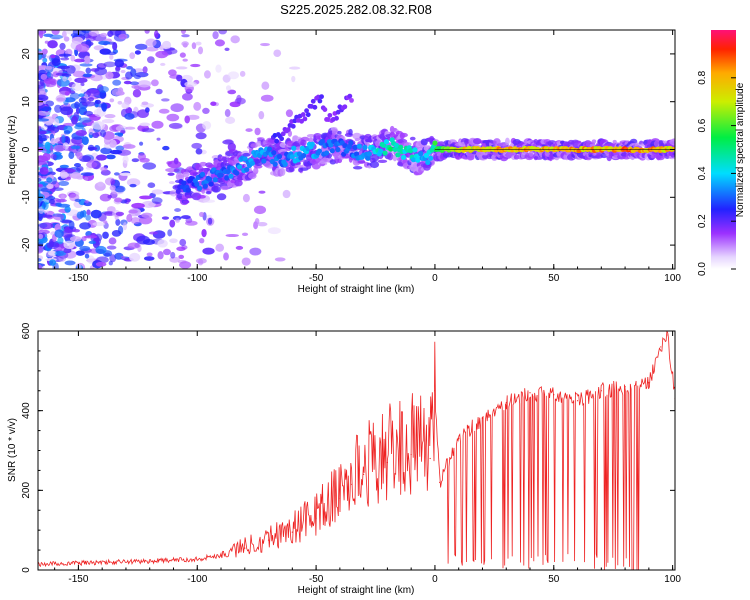 The image size is (750, 600). Describe the element at coordinates (356, 289) in the screenshot. I see `spectrogram-xlabel: Height of straight line (km)` at that location.